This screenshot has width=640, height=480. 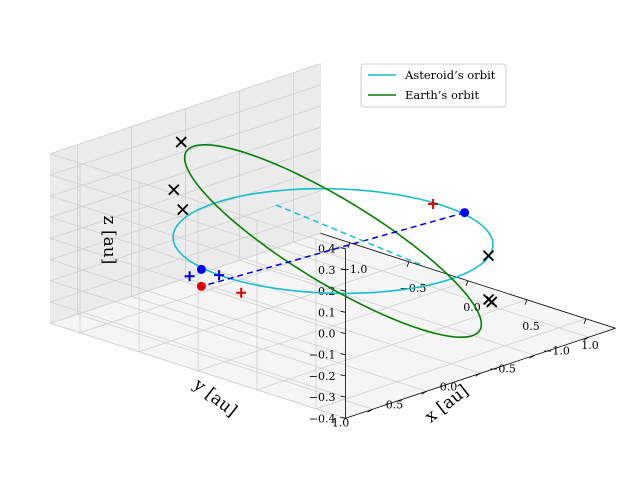 What do you see at coordinates (350, 235) in the screenshot?
I see `dashed-cyan-line` at bounding box center [350, 235].